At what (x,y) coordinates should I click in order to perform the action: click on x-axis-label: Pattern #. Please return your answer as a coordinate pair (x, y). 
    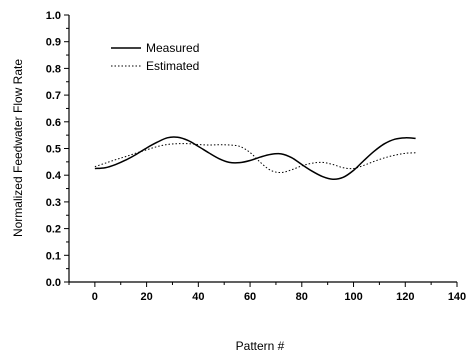
    Looking at the image, I should click on (260, 346).